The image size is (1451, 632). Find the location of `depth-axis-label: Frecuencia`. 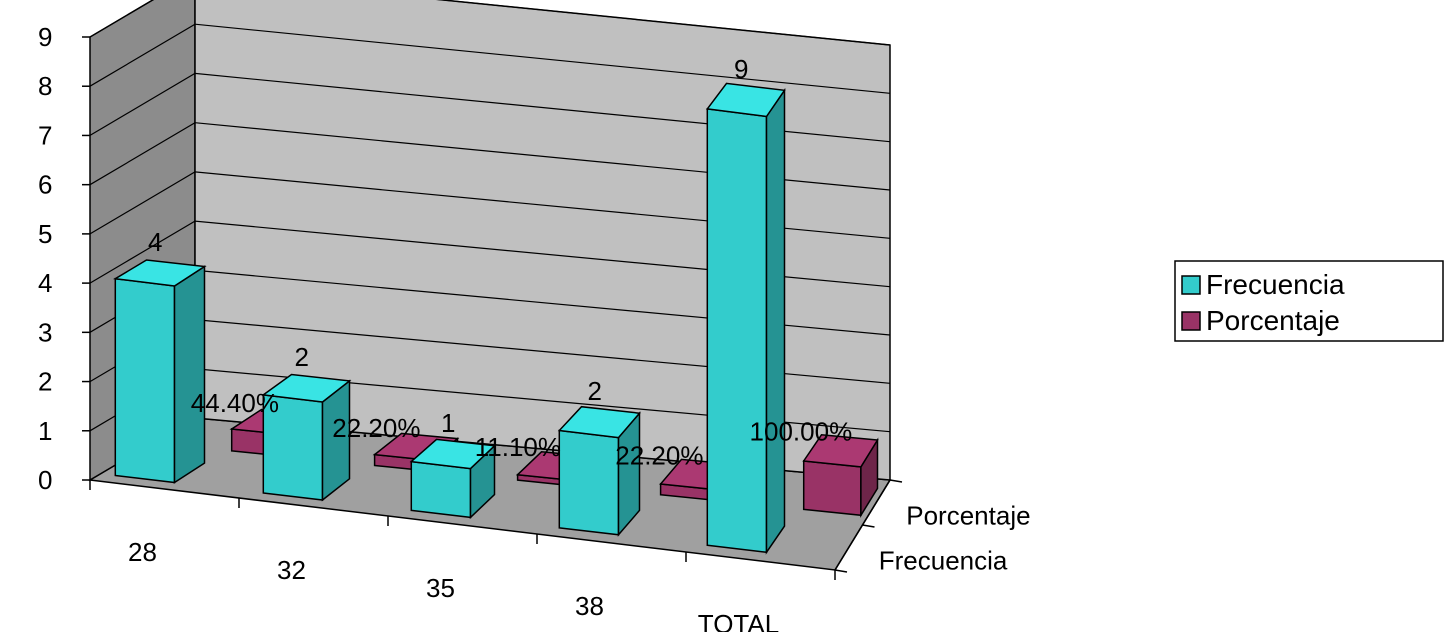

depth-axis-label: Frecuencia is located at coordinates (943, 561).